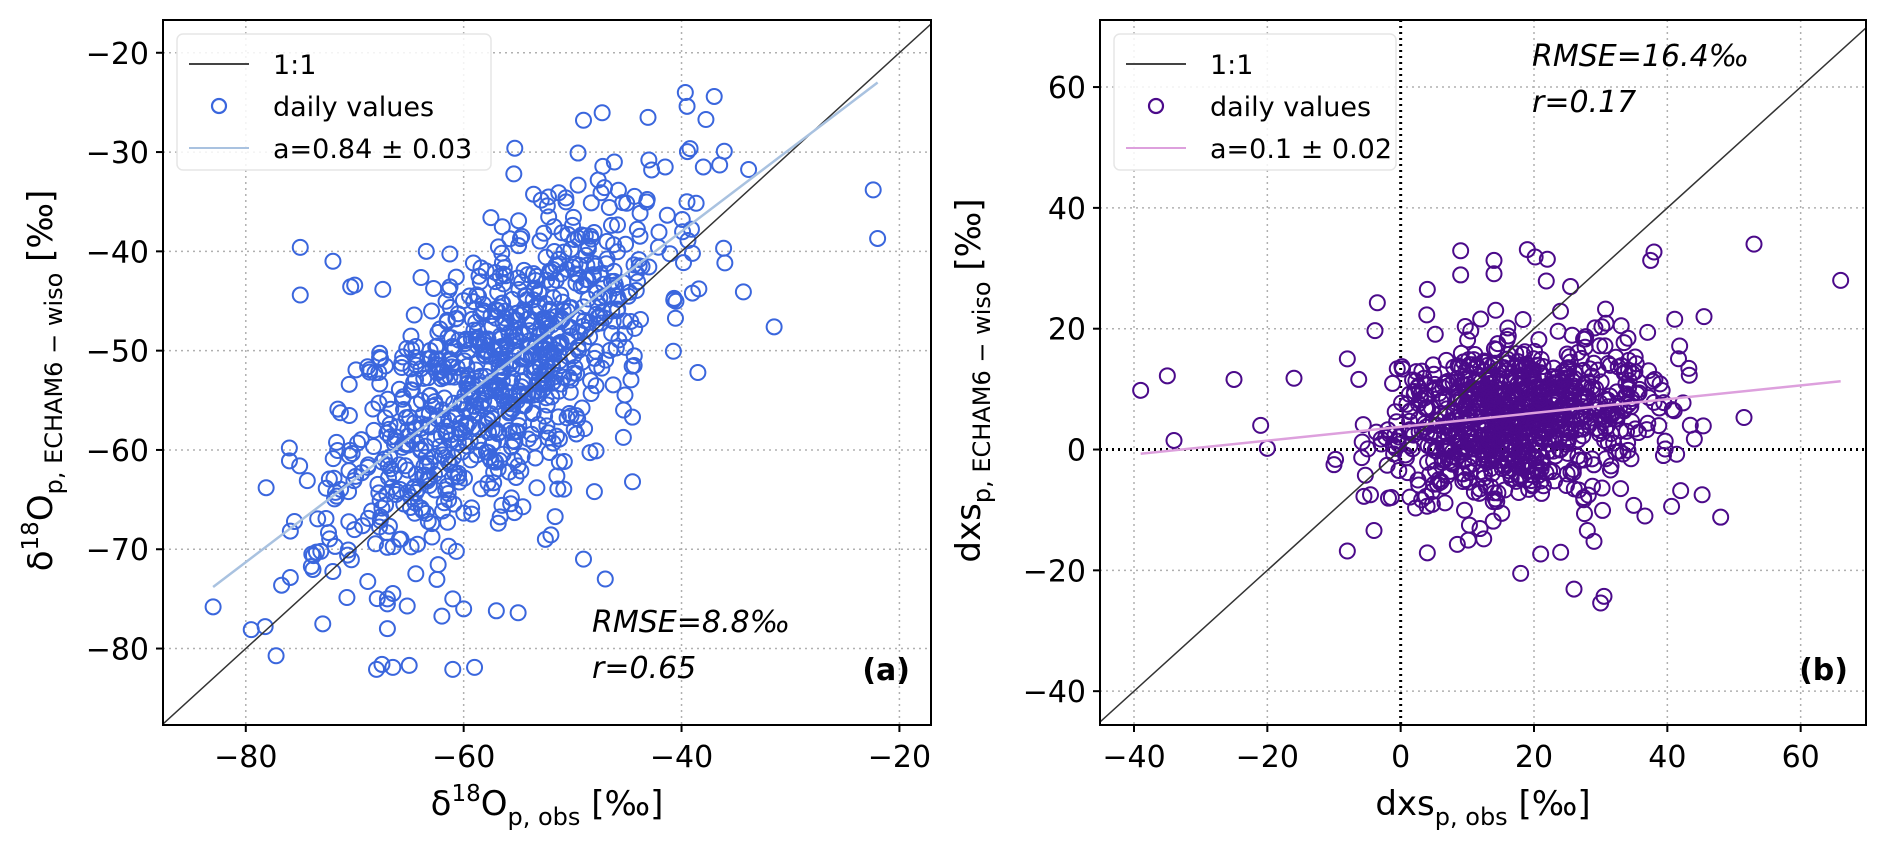 Image resolution: width=1892 pixels, height=848 pixels. What do you see at coordinates (1067, 88) in the screenshot?
I see `y-tick-label: 60` at bounding box center [1067, 88].